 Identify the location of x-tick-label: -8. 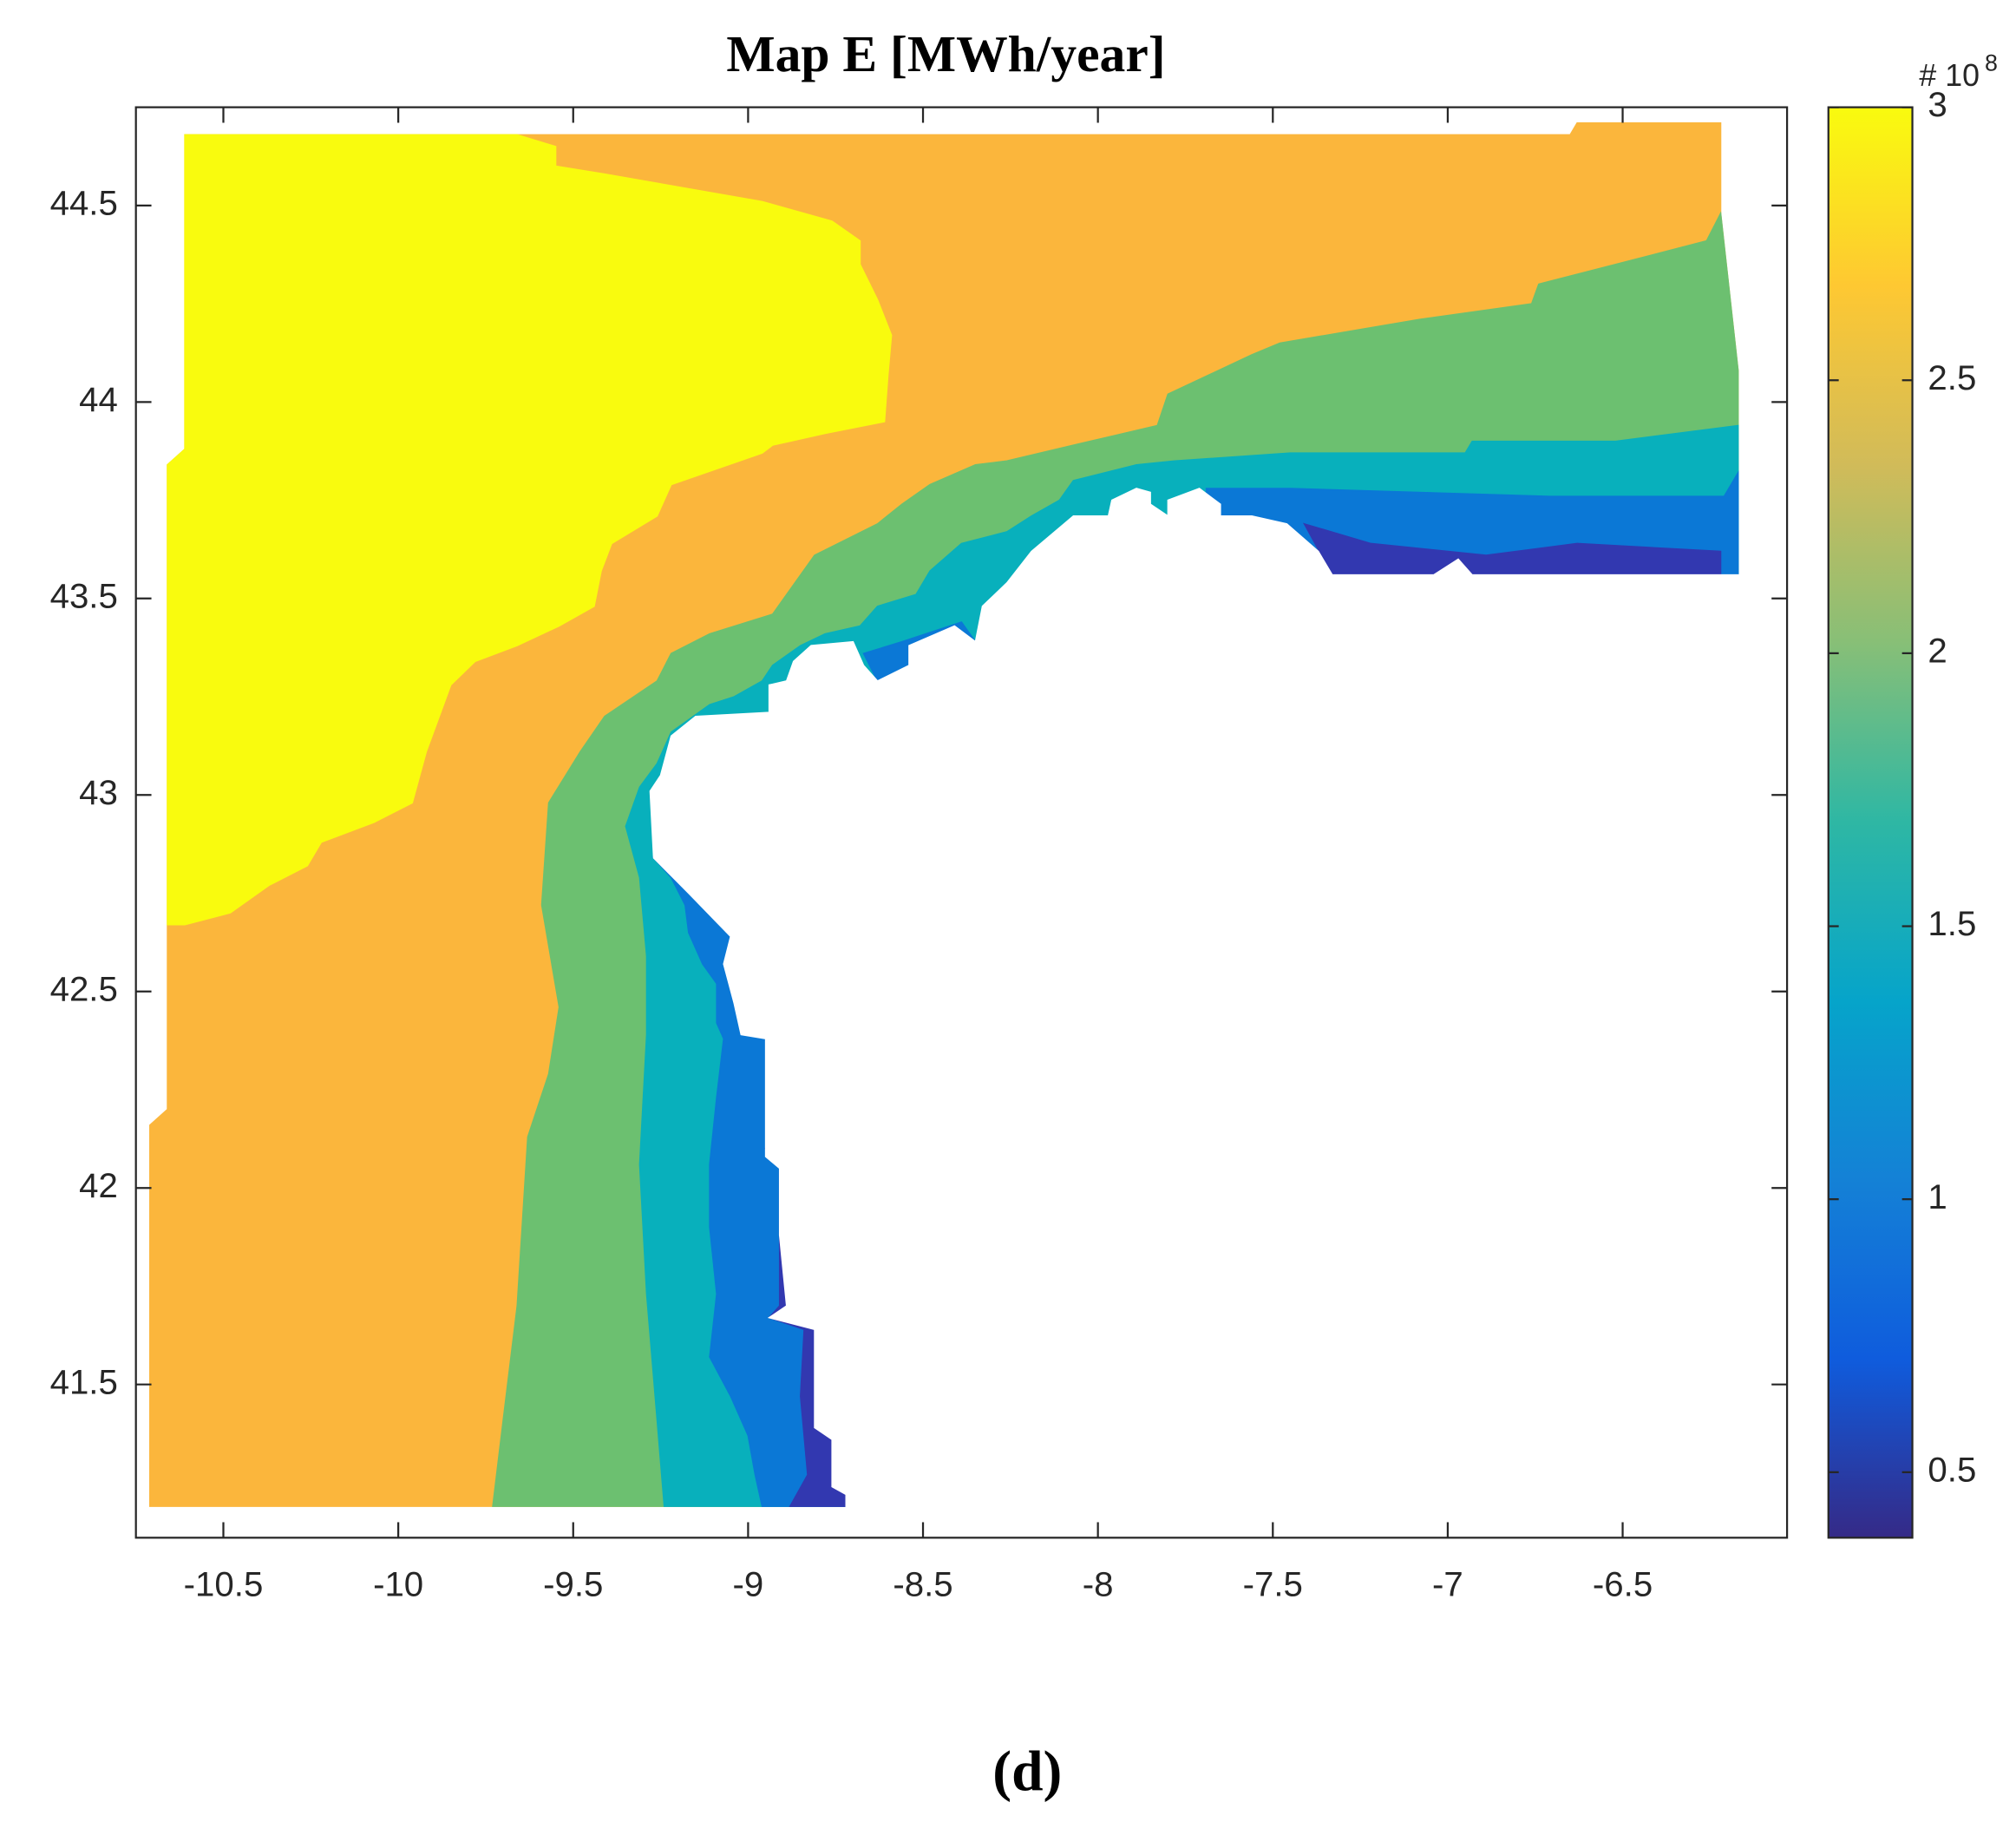
(1098, 1584).